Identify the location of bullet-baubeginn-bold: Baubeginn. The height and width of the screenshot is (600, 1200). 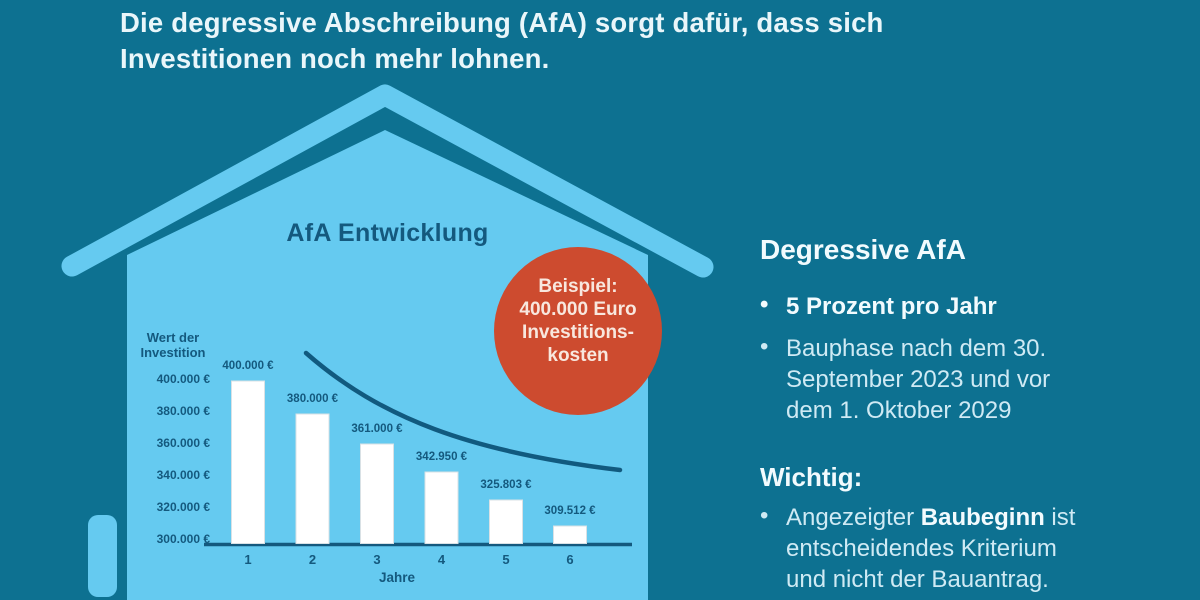
(982, 517).